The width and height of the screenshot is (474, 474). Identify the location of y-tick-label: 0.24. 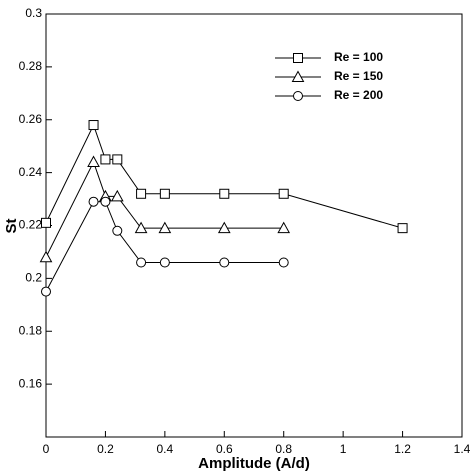
(31, 172).